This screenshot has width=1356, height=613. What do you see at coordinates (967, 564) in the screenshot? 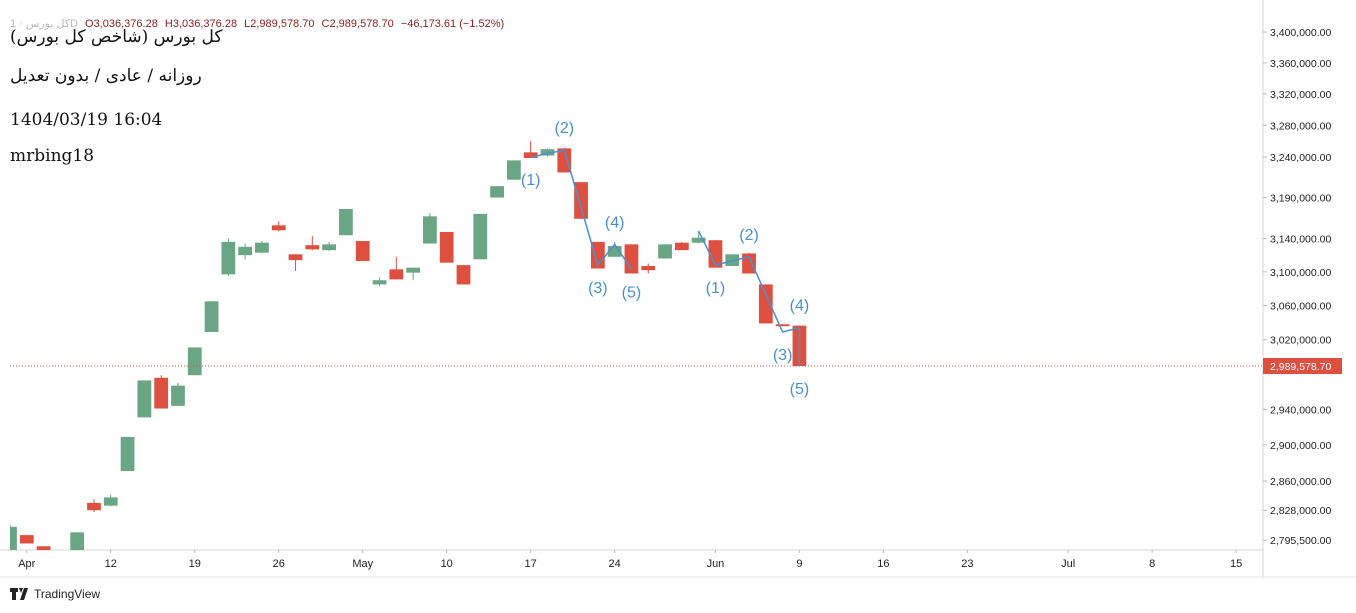
I see `x-tick-label: 23` at bounding box center [967, 564].